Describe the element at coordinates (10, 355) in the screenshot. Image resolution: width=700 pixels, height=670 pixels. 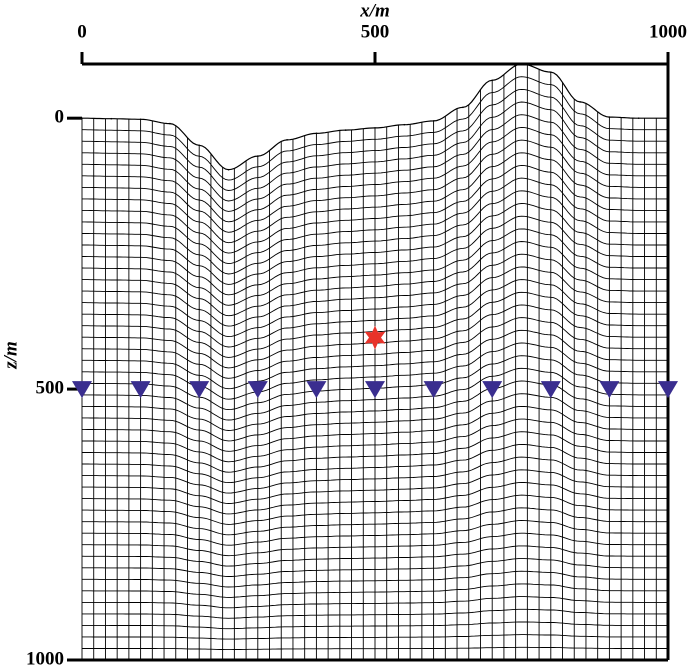
I see `y-axis-label: z/m` at that location.